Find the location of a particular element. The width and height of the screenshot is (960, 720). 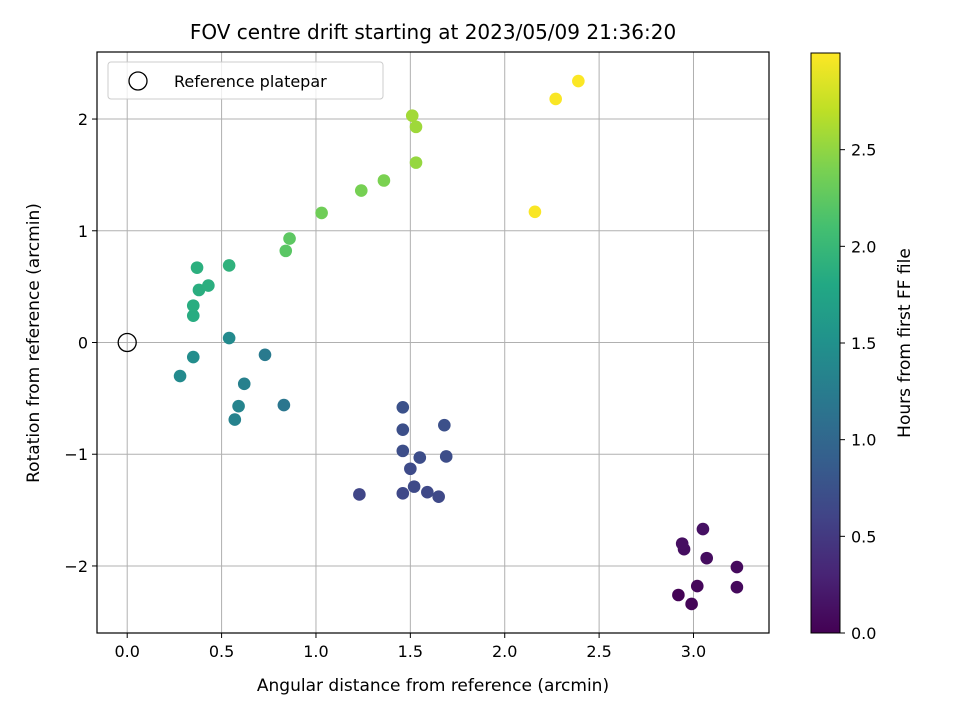

legend-box is located at coordinates (245, 80).